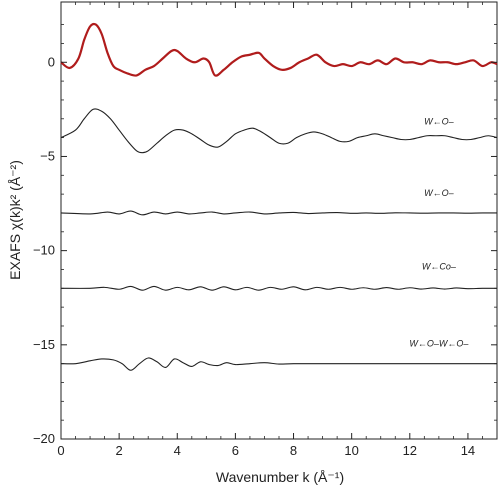 The image size is (500, 490). I want to click on x-tick-label: 14, so click(468, 450).